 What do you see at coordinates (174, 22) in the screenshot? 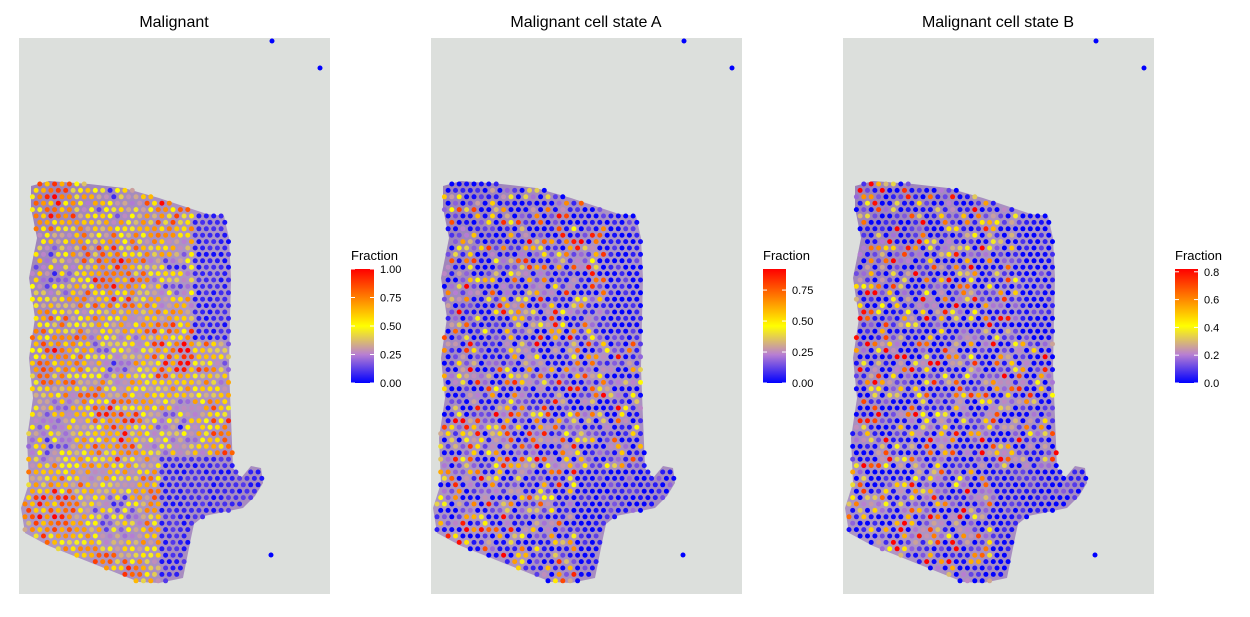
I see `panel-title: Malignant` at bounding box center [174, 22].